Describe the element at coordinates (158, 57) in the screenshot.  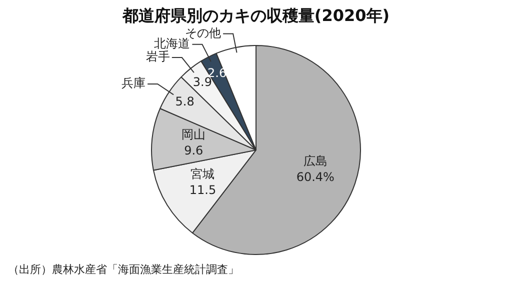
I see `slice-label: 岩手` at that location.